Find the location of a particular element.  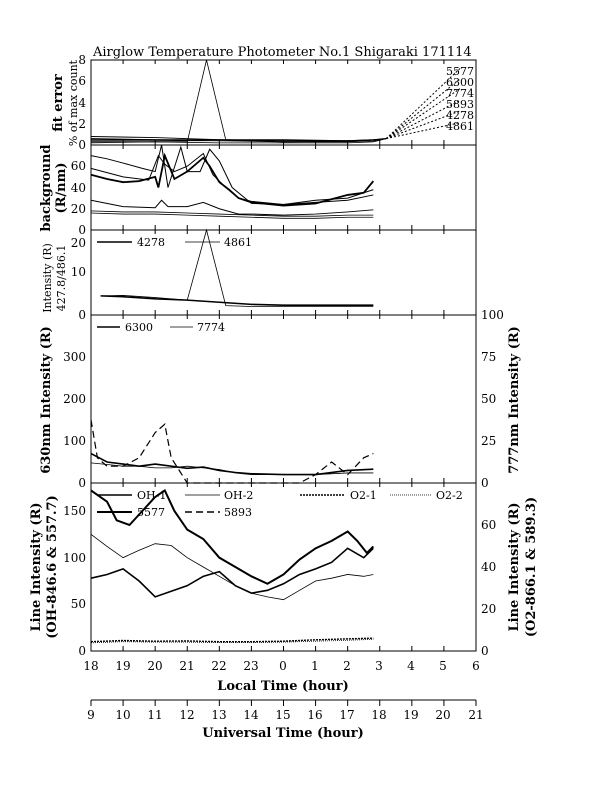

red-ytick-right: 0 is located at coordinates (485, 483).